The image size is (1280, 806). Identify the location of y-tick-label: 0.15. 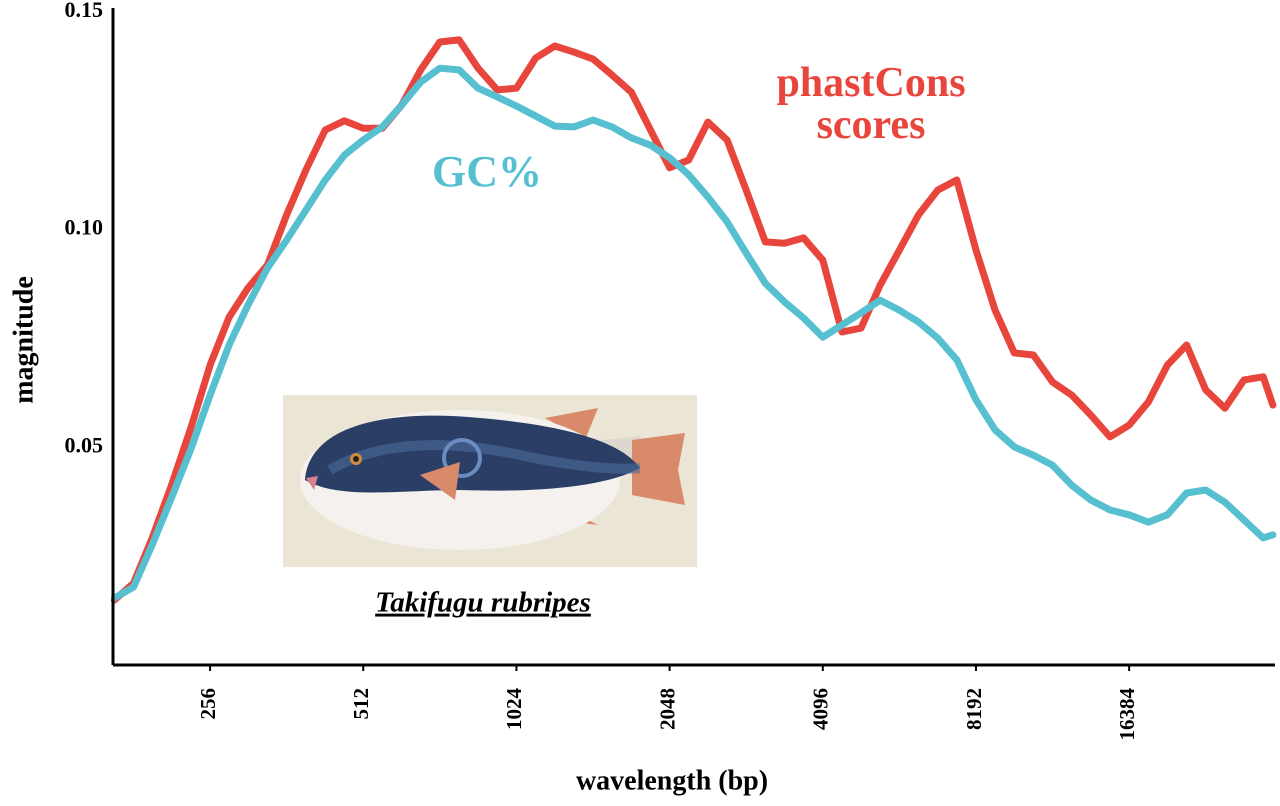
(84, 11).